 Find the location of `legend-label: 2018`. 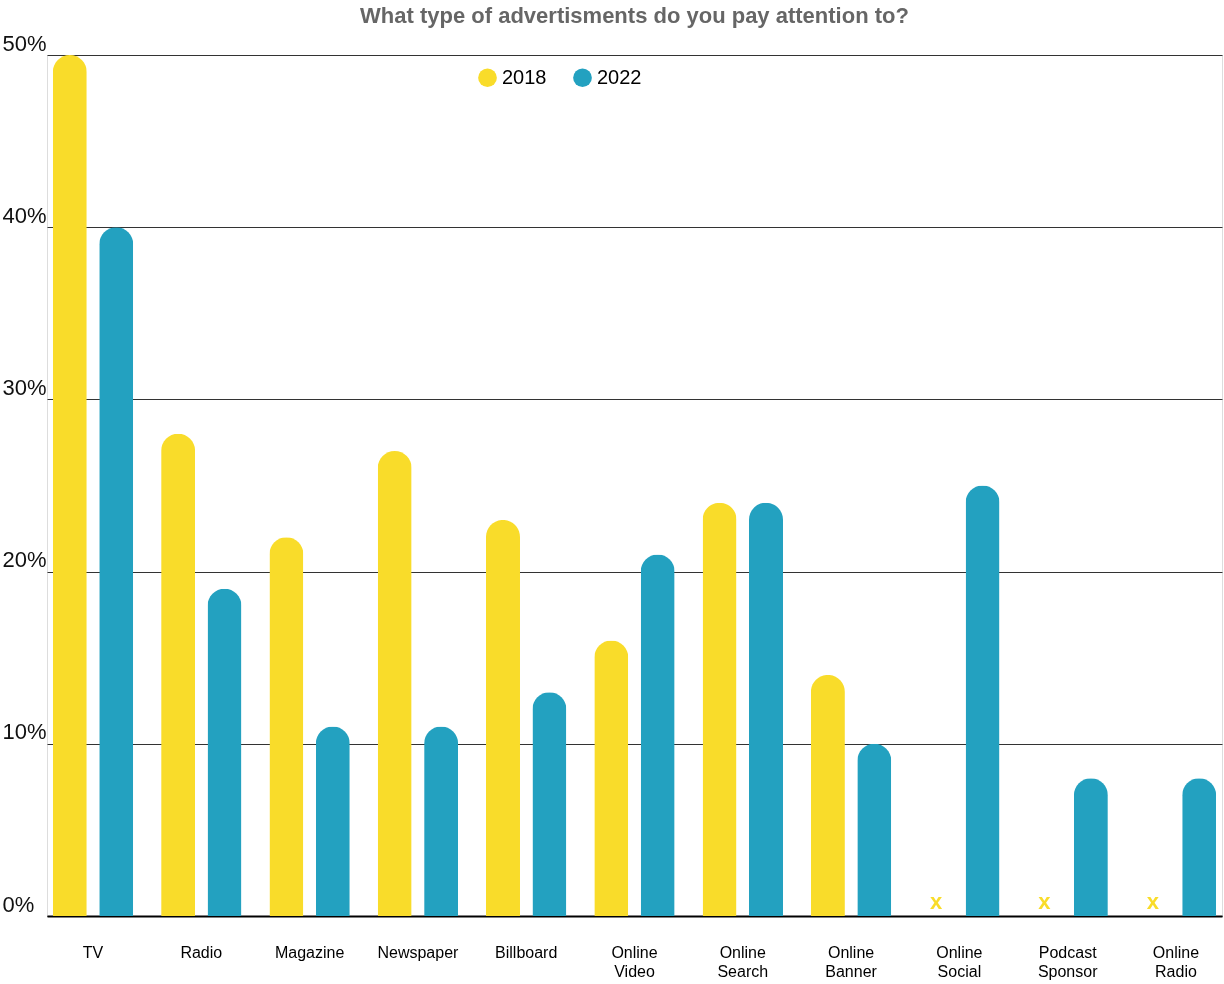

legend-label: 2018 is located at coordinates (524, 76).